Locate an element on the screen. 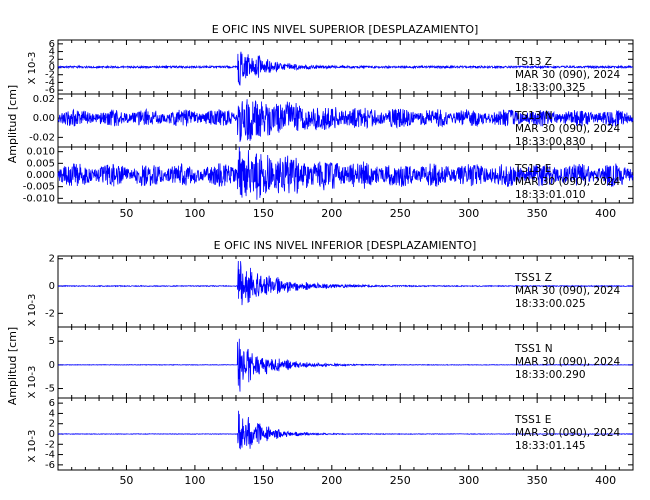  lower-n-scale-label: X 10-3 is located at coordinates (32, 382).